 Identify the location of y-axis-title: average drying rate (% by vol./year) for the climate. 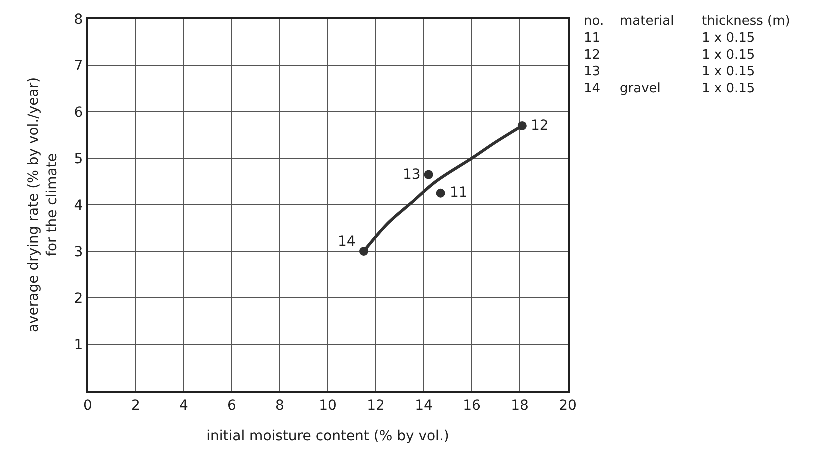
(43, 205).